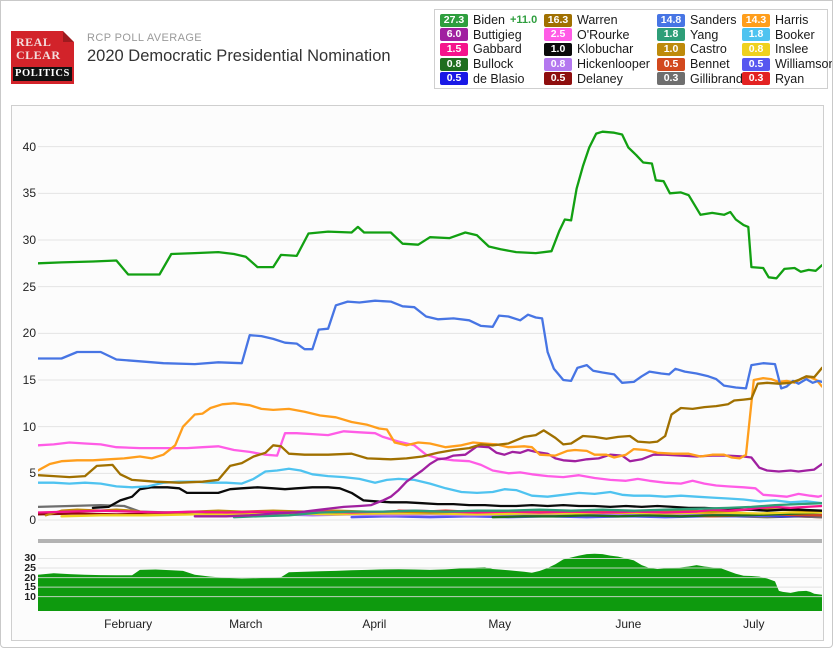 This screenshot has height=648, width=833. What do you see at coordinates (558, 20) in the screenshot?
I see `legend-swatch: 16.3` at bounding box center [558, 20].